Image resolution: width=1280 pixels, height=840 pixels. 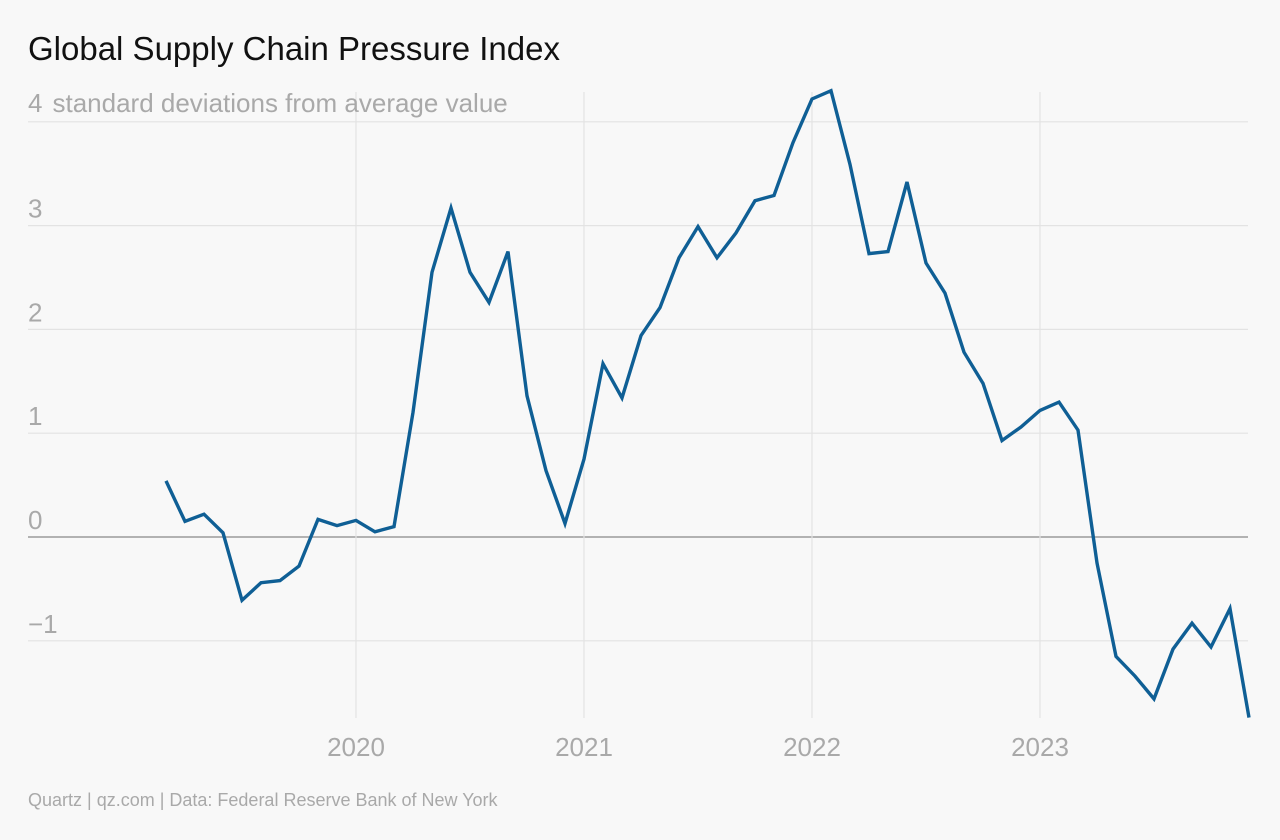 What do you see at coordinates (279, 103) in the screenshot?
I see `y-axis-label-unit: standard deviations from average value` at bounding box center [279, 103].